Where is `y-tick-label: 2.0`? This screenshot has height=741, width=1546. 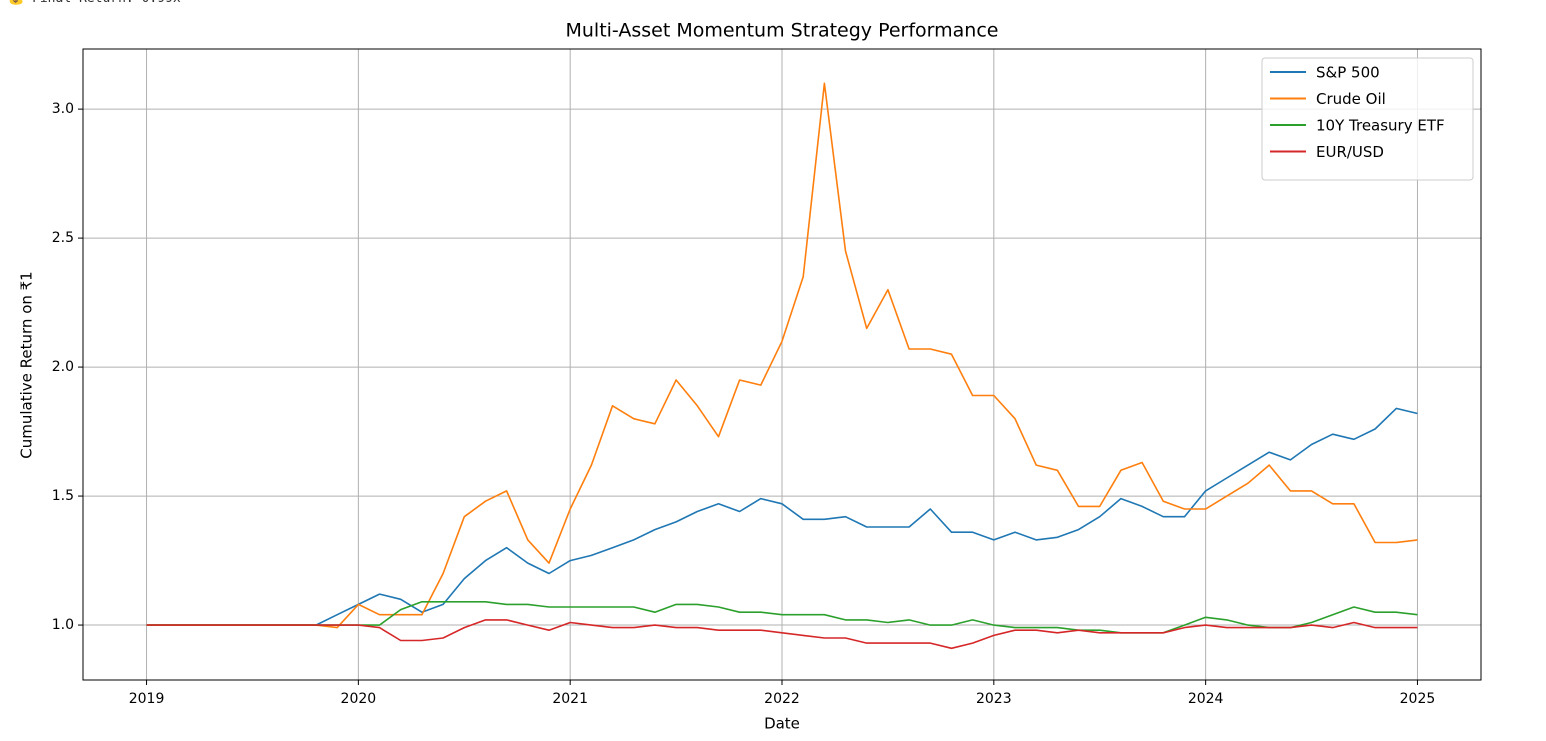 y-tick-label: 2.0 is located at coordinates (63, 367).